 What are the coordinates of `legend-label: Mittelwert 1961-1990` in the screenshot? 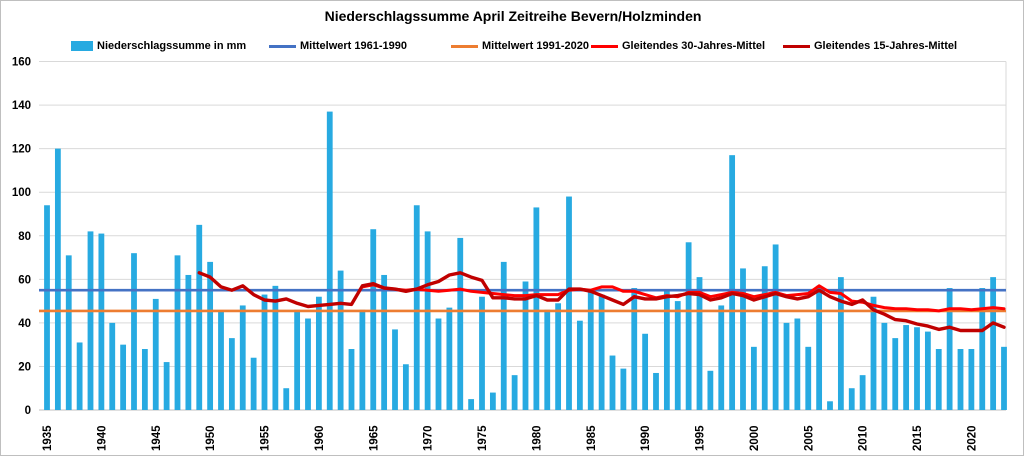 It's located at (353, 46).